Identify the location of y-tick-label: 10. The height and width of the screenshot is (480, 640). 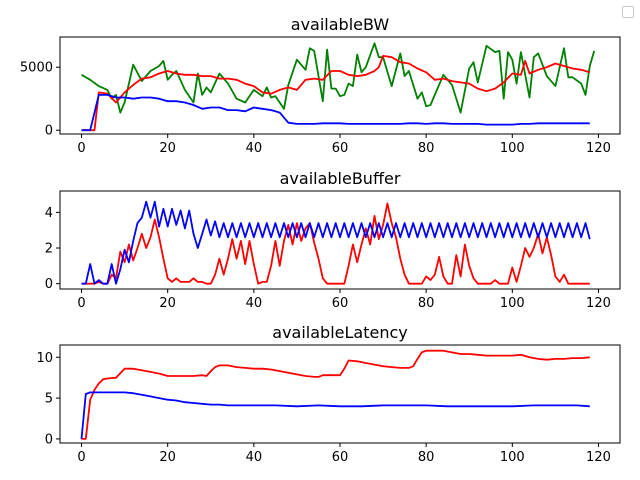
(44, 358).